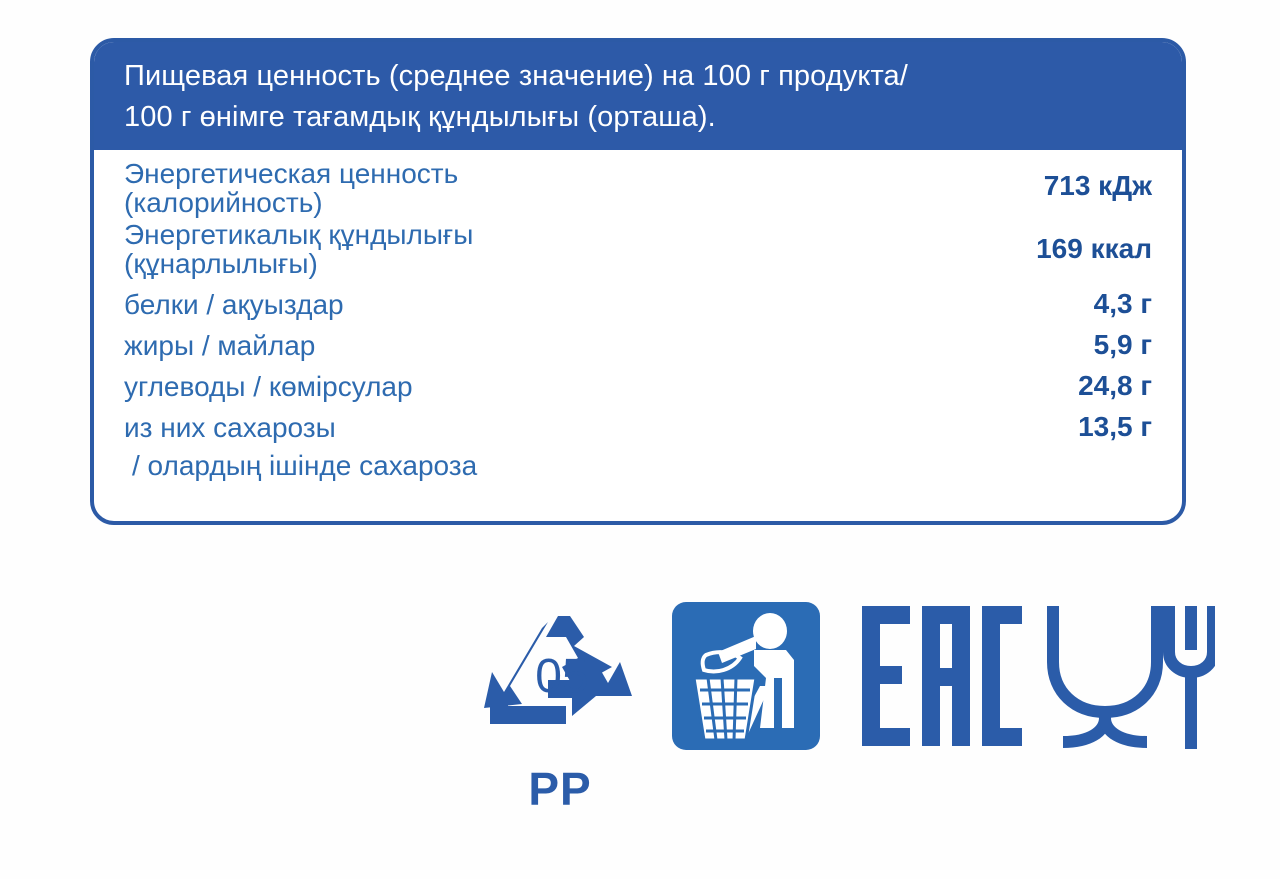 The width and height of the screenshot is (1280, 879). What do you see at coordinates (268, 386) in the screenshot?
I see `nutrient-label: углеводы / көмірсулар` at bounding box center [268, 386].